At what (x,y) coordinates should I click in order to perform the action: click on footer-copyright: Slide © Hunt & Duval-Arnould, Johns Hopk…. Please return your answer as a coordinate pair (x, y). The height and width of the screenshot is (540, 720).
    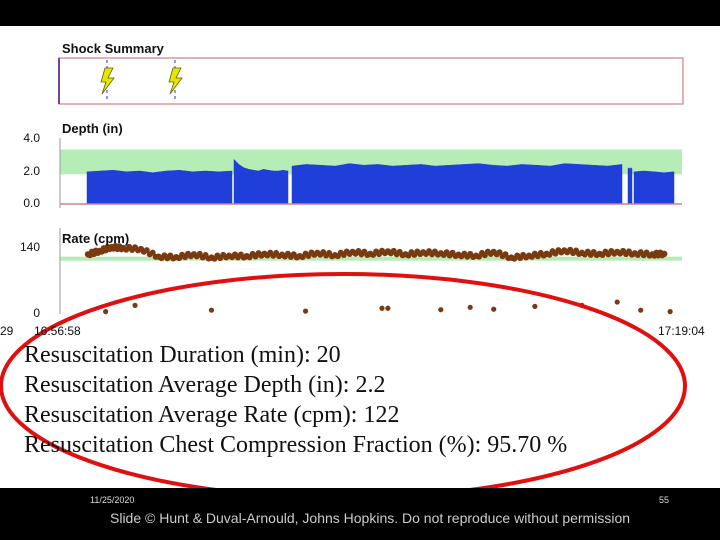
    Looking at the image, I should click on (370, 518).